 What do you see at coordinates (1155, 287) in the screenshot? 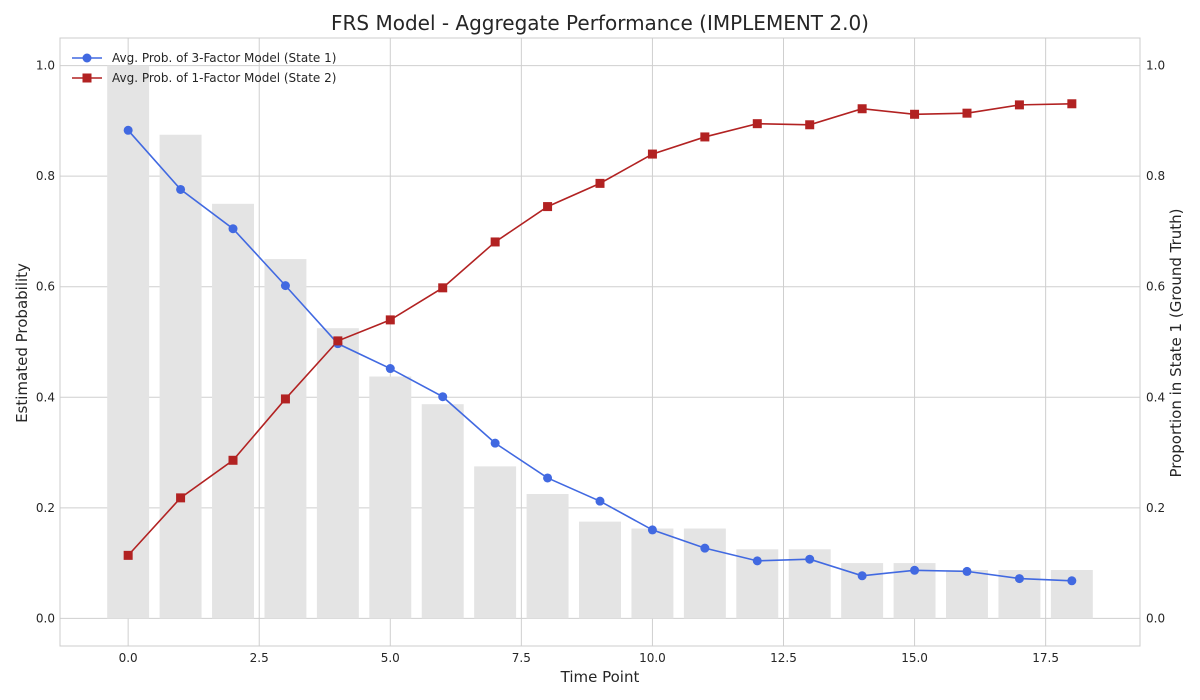
I see `y2-tick-label: 0.6` at bounding box center [1155, 287].